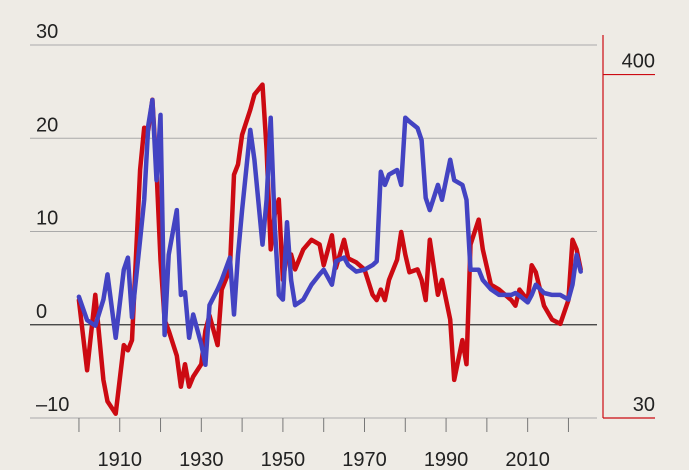 The width and height of the screenshot is (689, 470). Describe the element at coordinates (638, 62) in the screenshot. I see `y2-tick-label: 400` at that location.